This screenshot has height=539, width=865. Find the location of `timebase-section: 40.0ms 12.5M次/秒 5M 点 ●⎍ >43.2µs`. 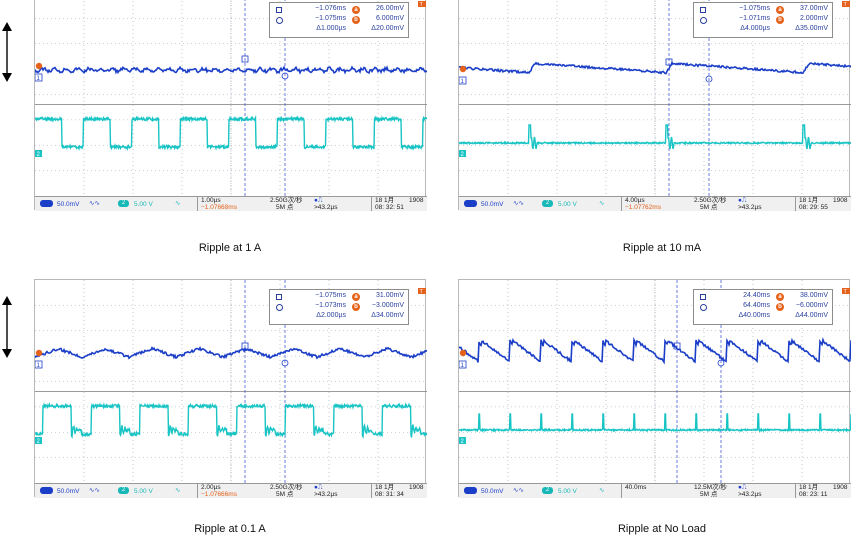

timebase-section: 40.0ms 12.5M次/秒 5M 点 ●⎍ >43.2µs is located at coordinates (708, 491).